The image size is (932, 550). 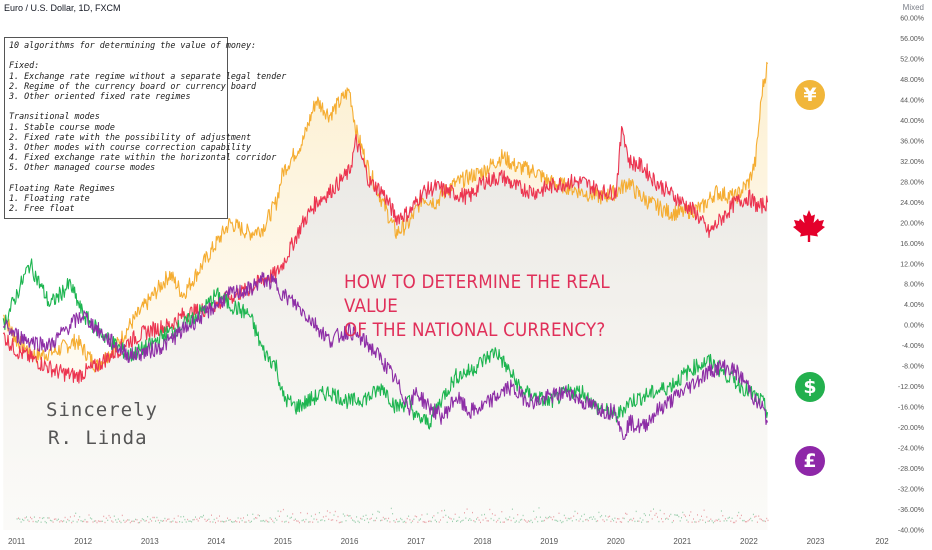 What do you see at coordinates (483, 541) in the screenshot?
I see `x-tick-label: 2018` at bounding box center [483, 541].